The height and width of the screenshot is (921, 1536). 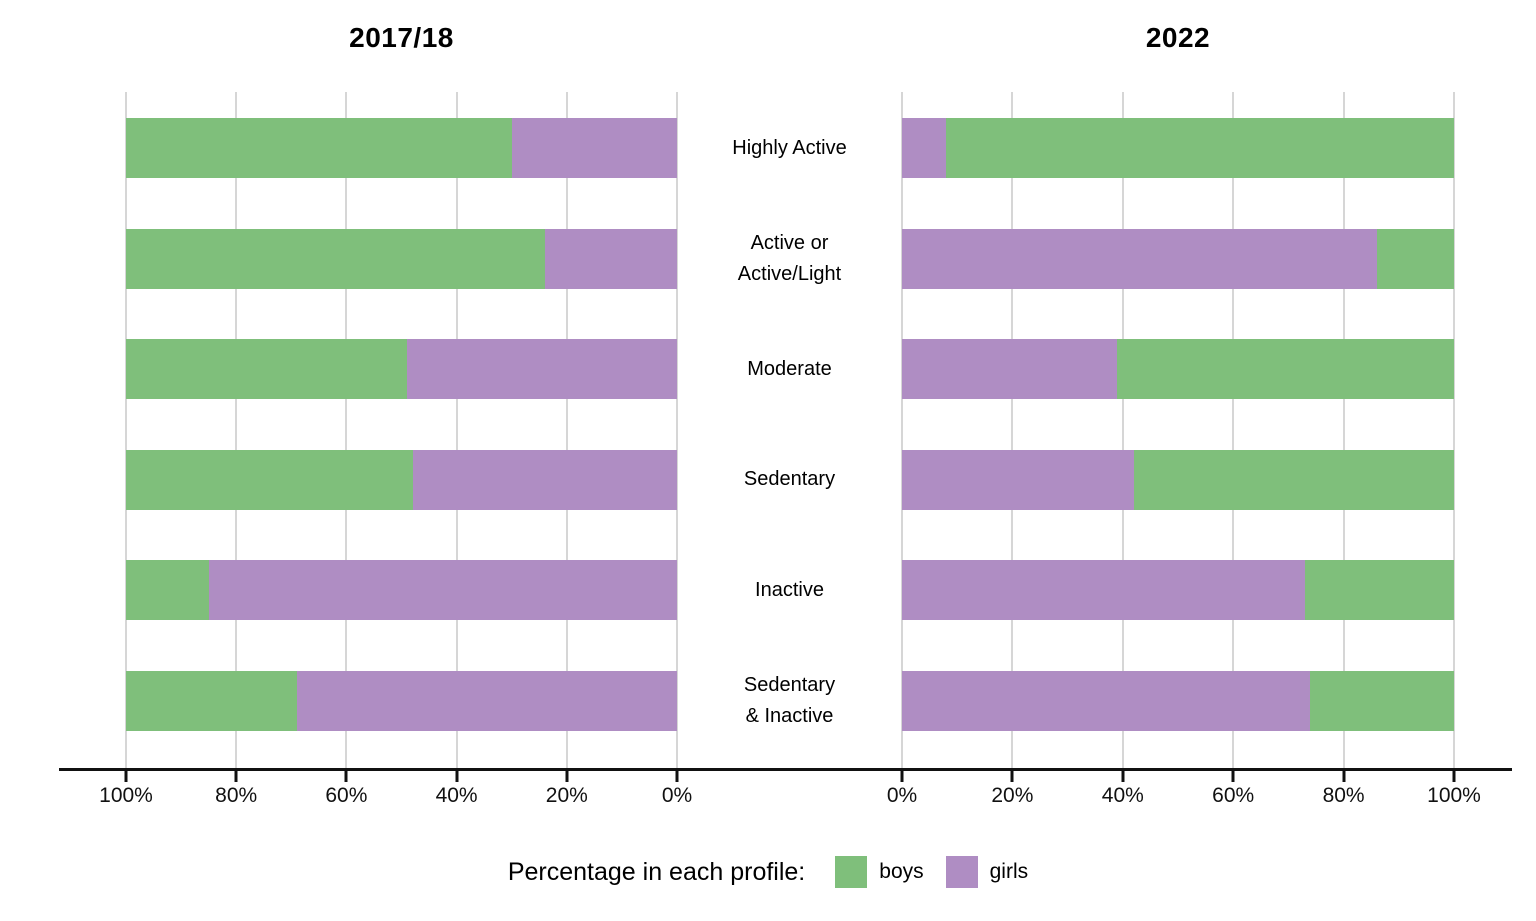 What do you see at coordinates (1178, 37) in the screenshot?
I see `panel-title-2022: 2022` at bounding box center [1178, 37].